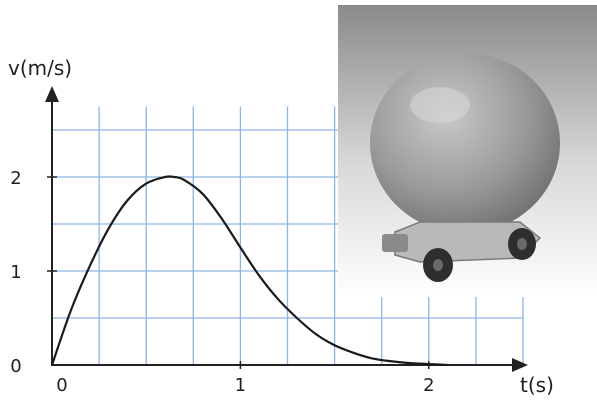  I want to click on x-axis-arrow, so click(520, 365).